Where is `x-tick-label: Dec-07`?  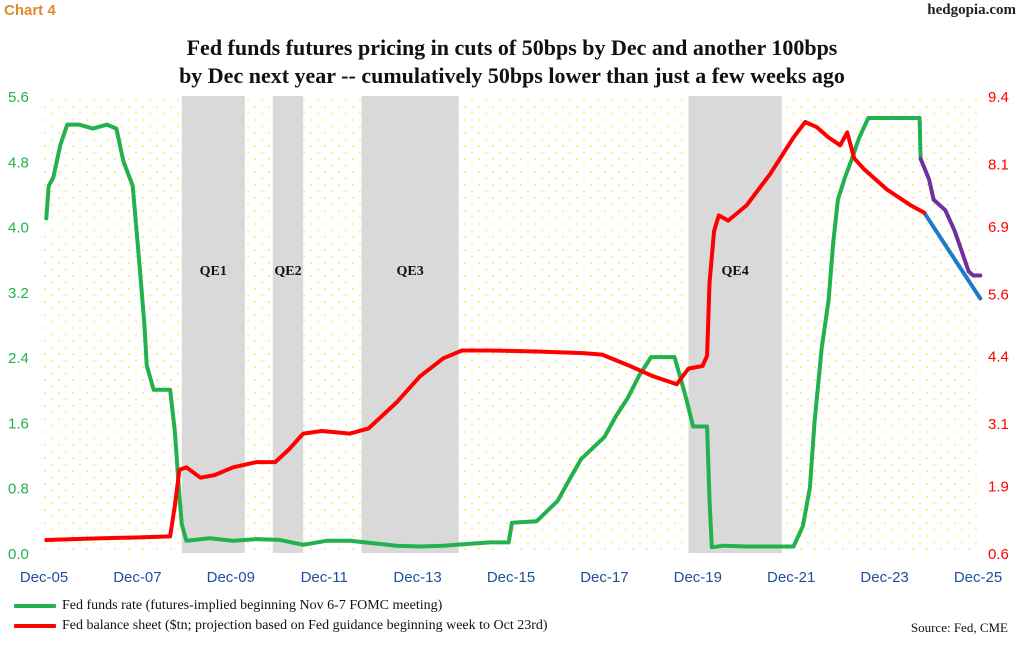
x-tick-label: Dec-07 is located at coordinates (137, 577).